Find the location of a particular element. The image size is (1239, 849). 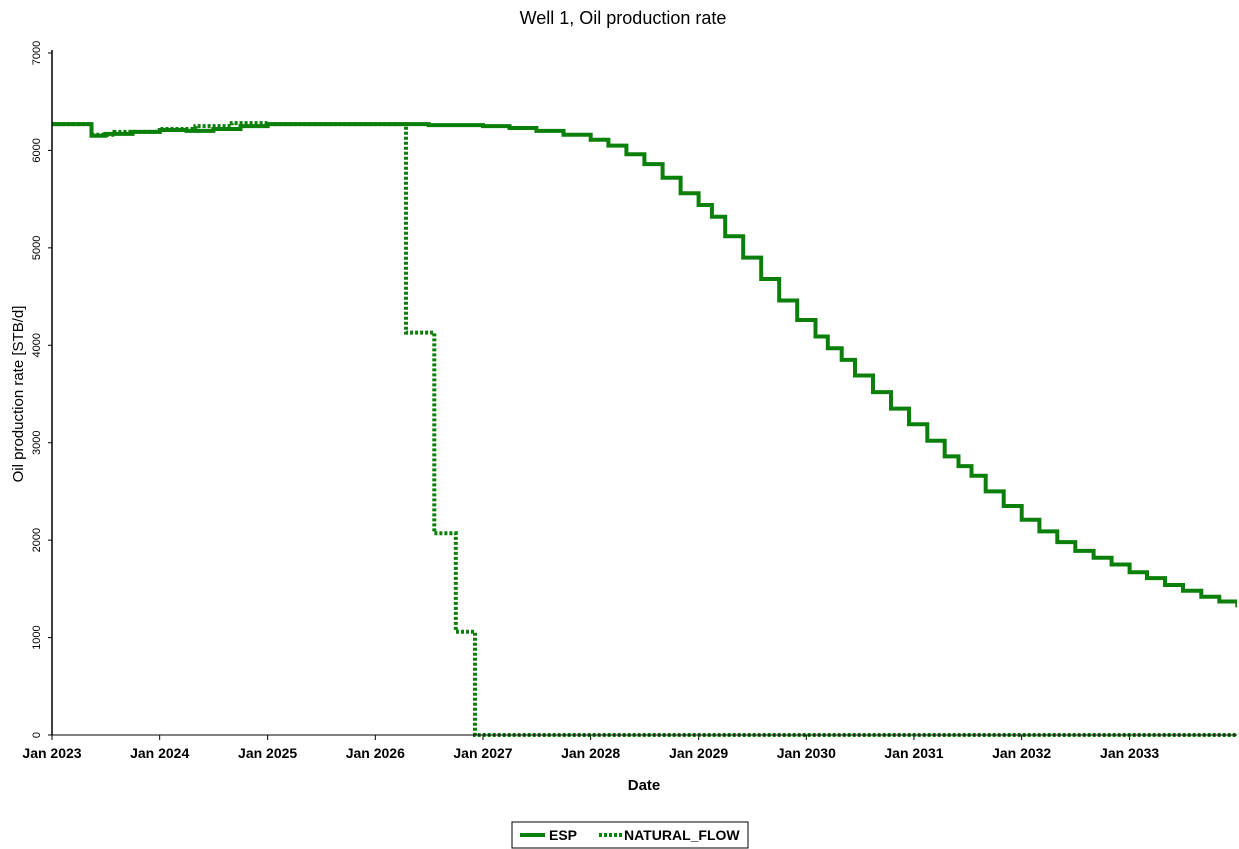

chart-title: Well 1, Oil production rate is located at coordinates (623, 18).